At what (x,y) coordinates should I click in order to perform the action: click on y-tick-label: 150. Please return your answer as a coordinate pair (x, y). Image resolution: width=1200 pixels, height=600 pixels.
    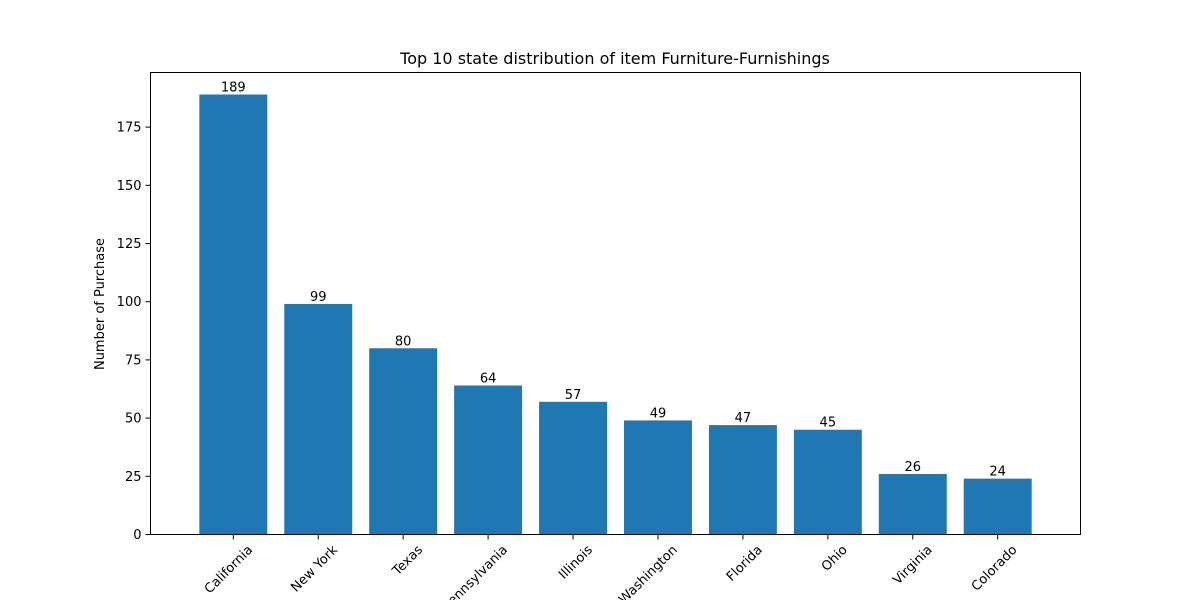
    Looking at the image, I should click on (129, 186).